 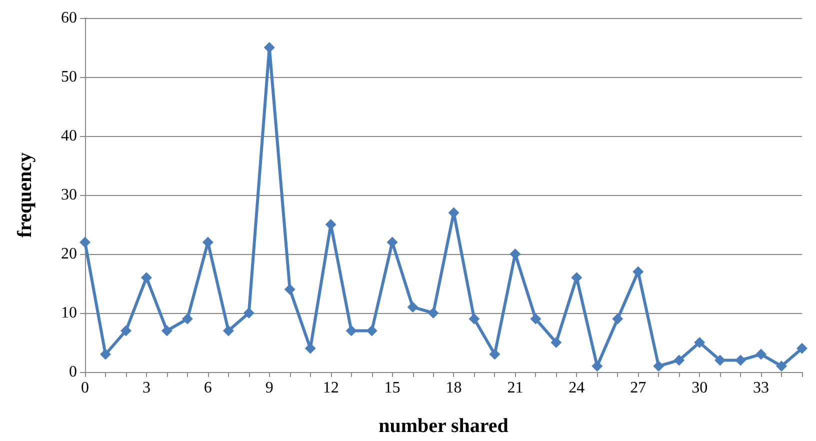 What do you see at coordinates (69, 18) in the screenshot?
I see `y-tick-label: 60` at bounding box center [69, 18].